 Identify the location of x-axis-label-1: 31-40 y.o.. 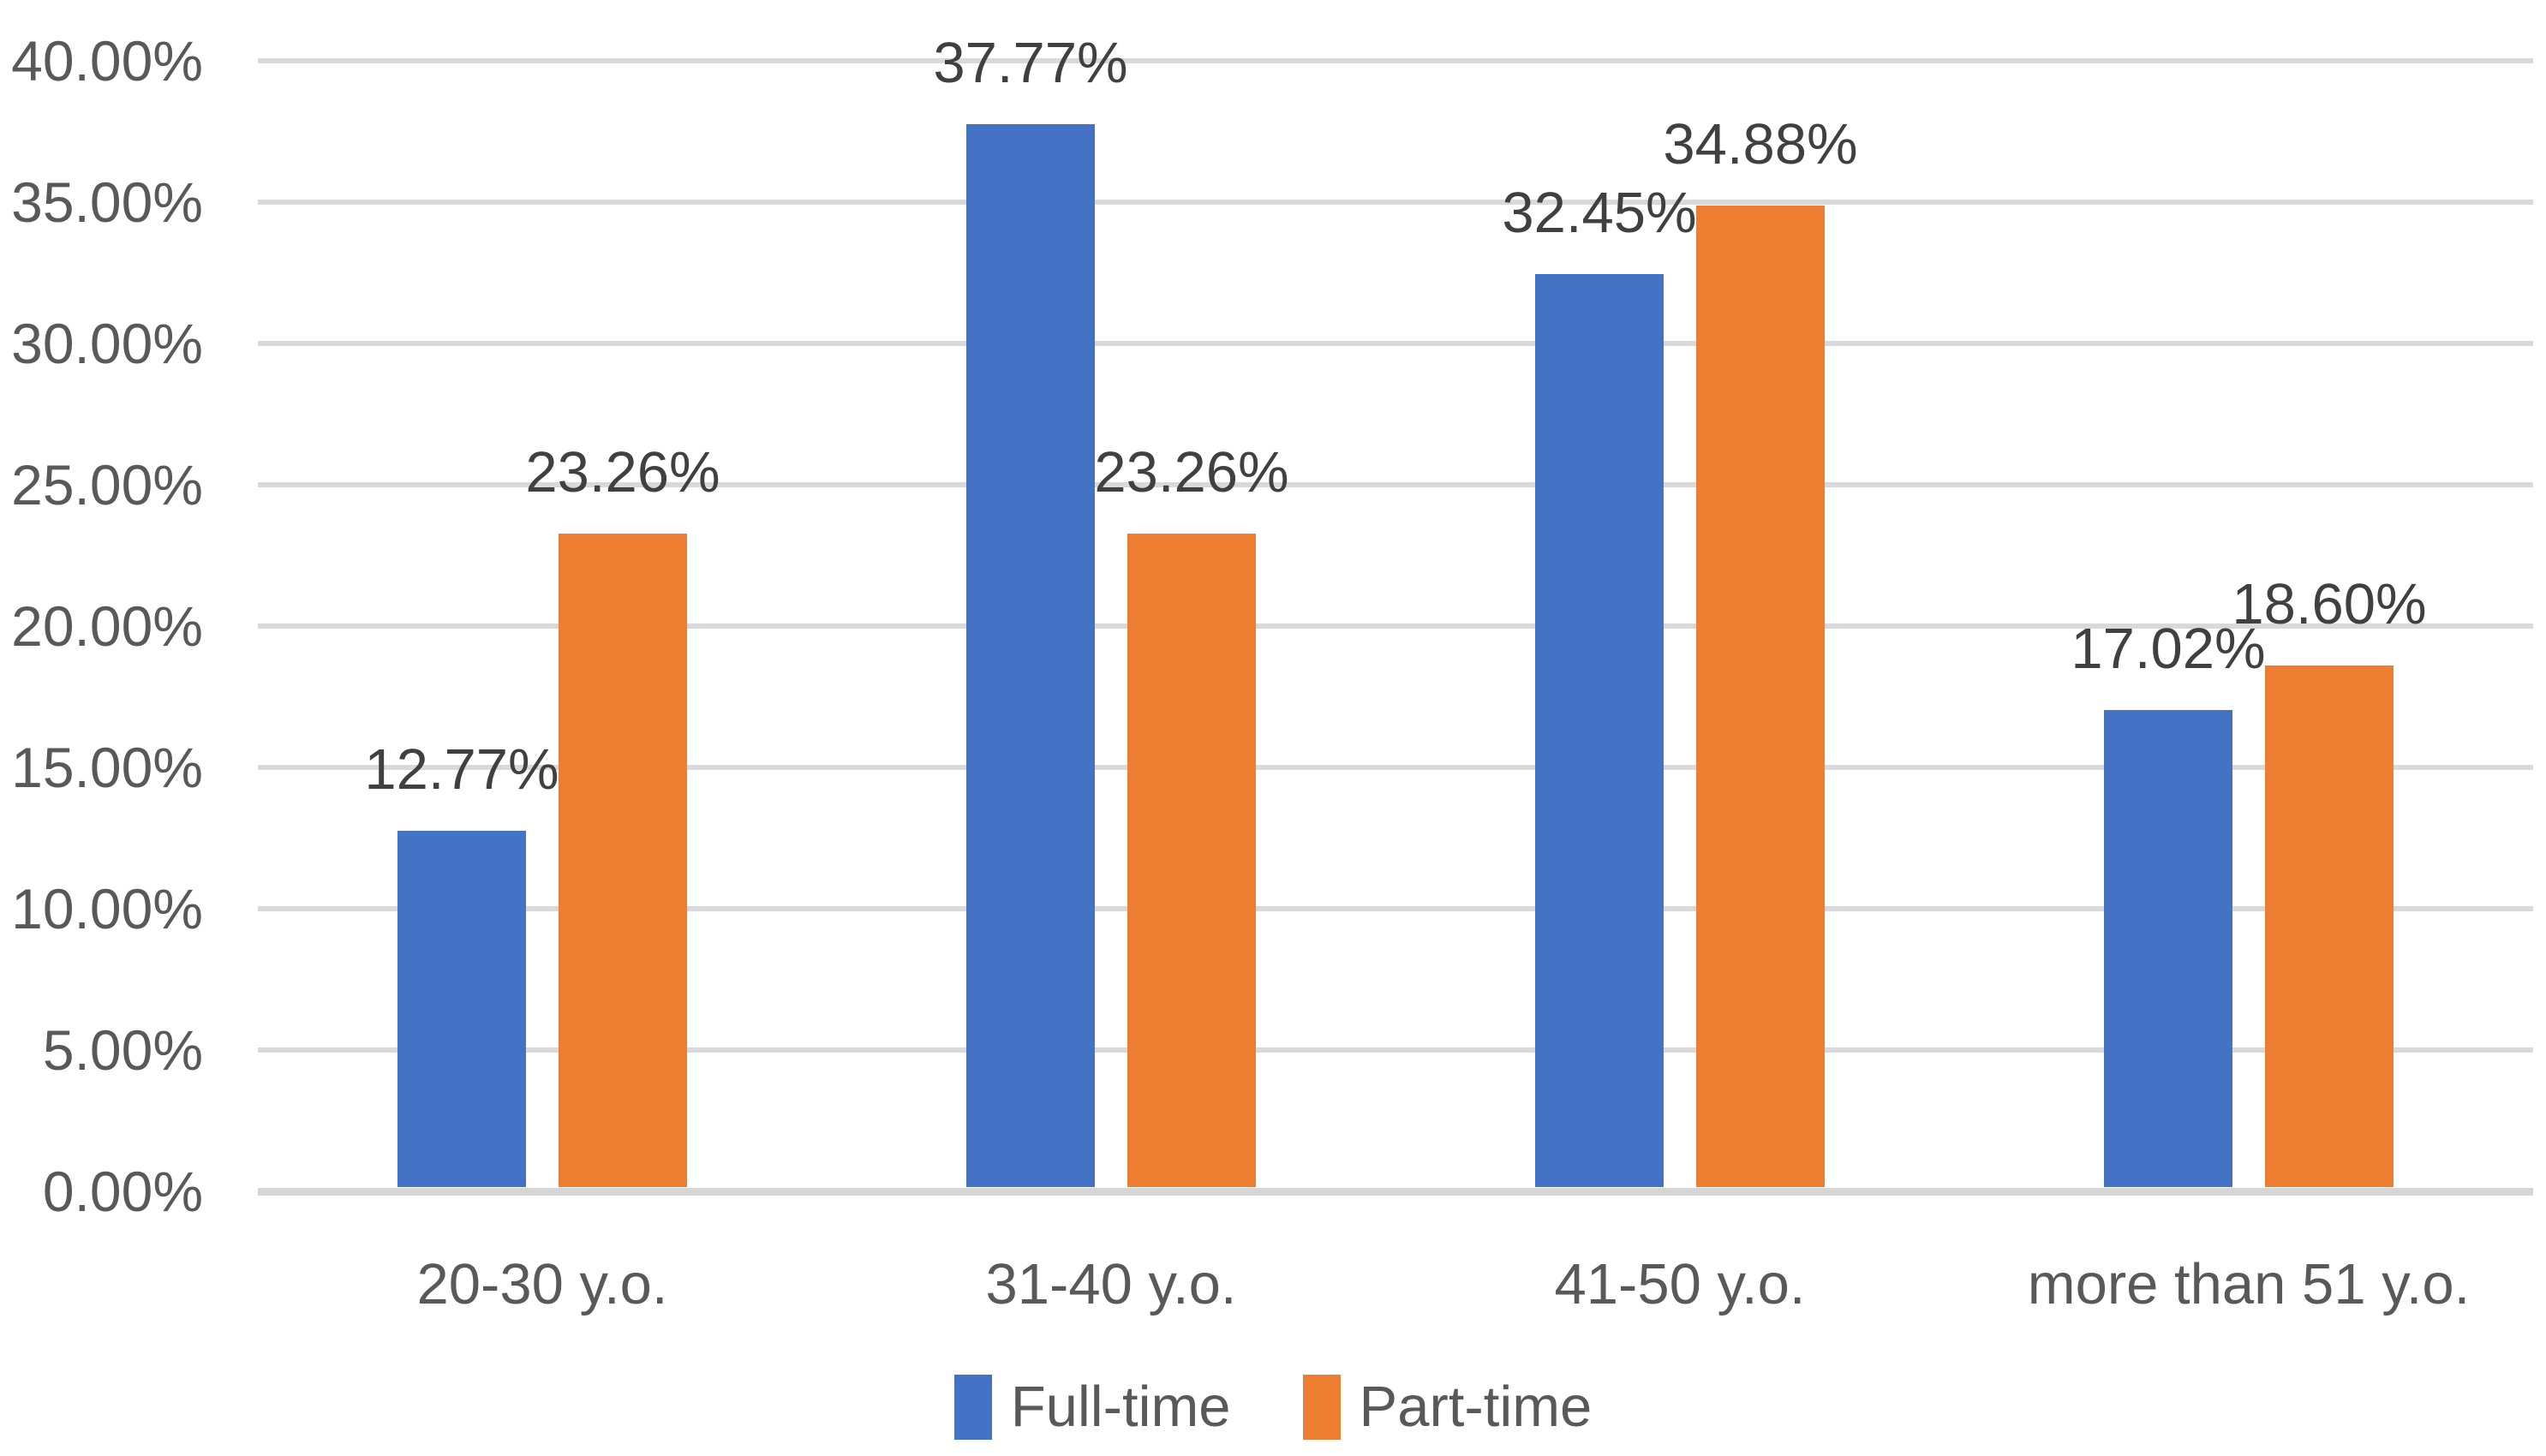
(1111, 1284).